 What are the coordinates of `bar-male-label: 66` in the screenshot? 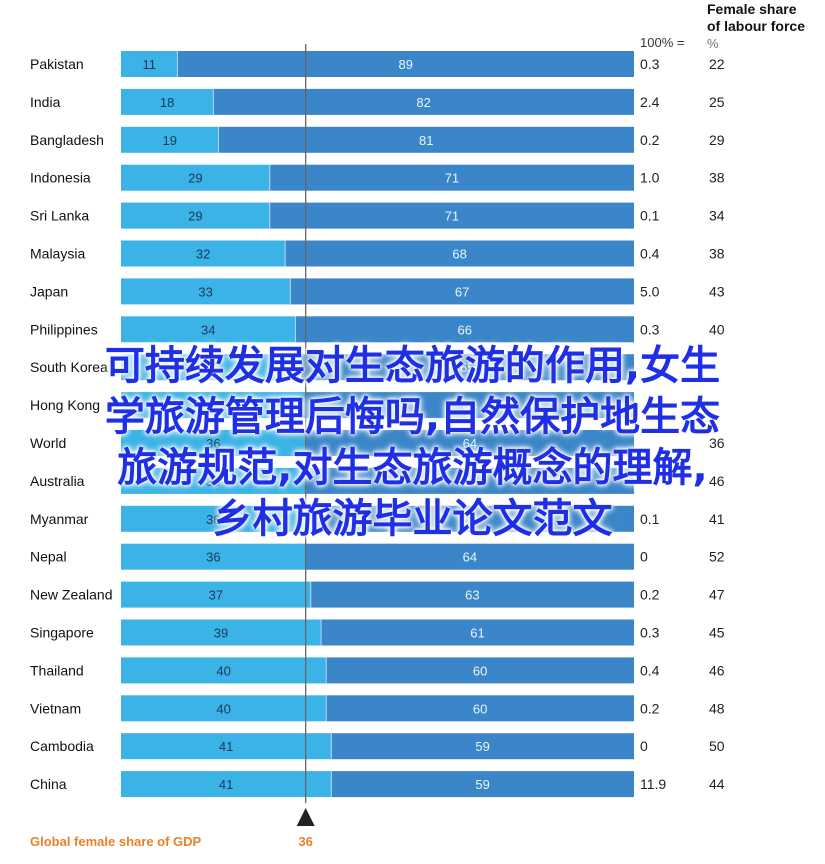 It's located at (464, 329).